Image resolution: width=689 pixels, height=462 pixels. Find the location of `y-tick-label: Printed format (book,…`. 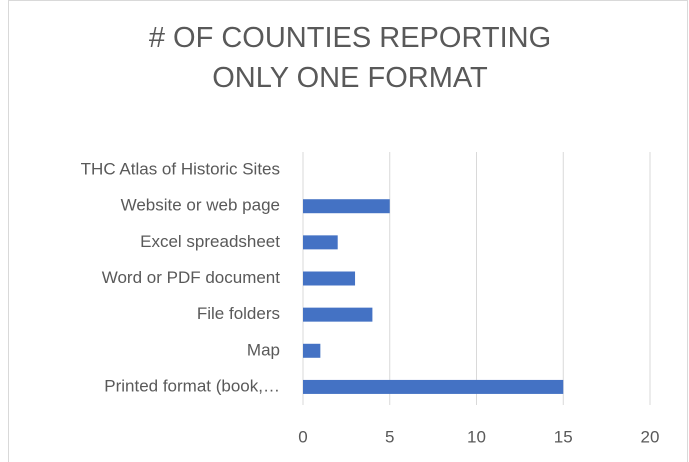

y-tick-label: Printed format (book,… is located at coordinates (192, 385).